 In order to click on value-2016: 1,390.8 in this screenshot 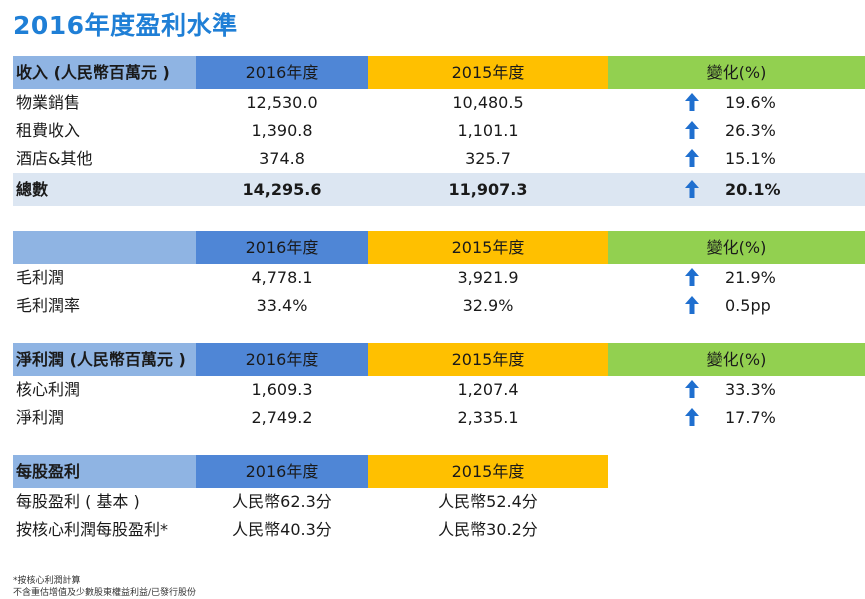, I will do `click(282, 130)`.